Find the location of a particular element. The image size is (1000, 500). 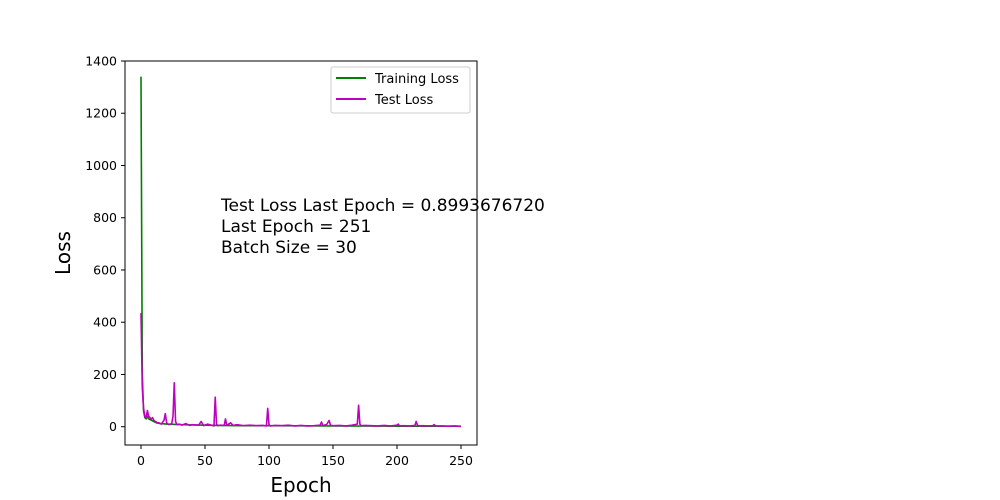

y-tick-label: 1000 is located at coordinates (101, 165).